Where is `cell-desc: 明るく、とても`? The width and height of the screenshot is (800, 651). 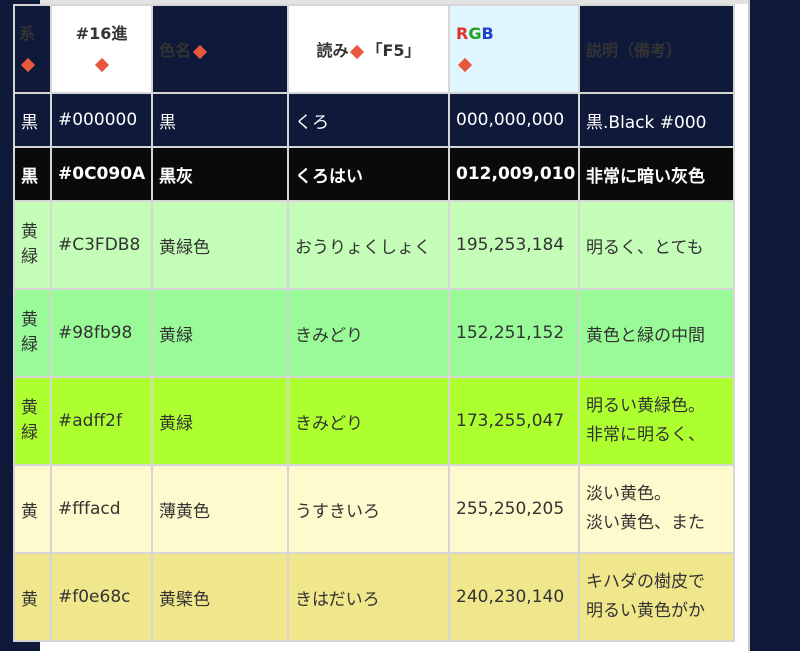 cell-desc: 明るく、とても is located at coordinates (656, 245).